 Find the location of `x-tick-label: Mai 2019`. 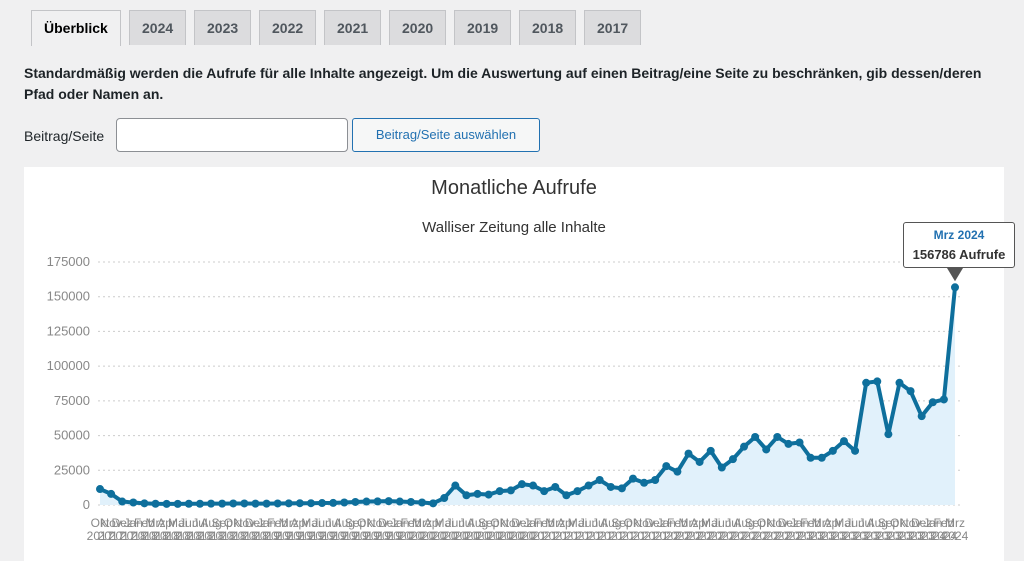

x-tick-label: Mai 2019 is located at coordinates (311, 529).